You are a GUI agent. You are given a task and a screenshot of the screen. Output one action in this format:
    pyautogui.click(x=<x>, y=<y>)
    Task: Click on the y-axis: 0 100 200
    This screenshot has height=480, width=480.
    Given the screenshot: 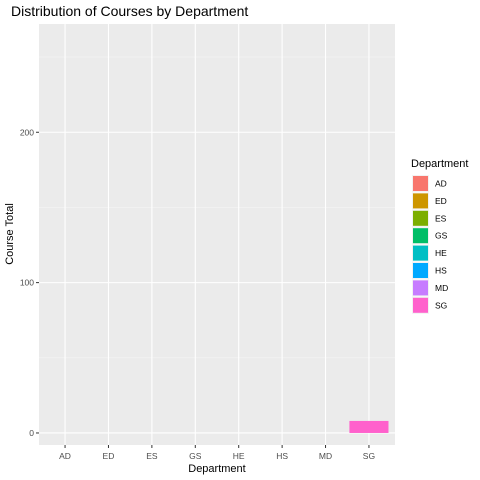 What is the action you would take?
    pyautogui.click(x=29, y=282)
    